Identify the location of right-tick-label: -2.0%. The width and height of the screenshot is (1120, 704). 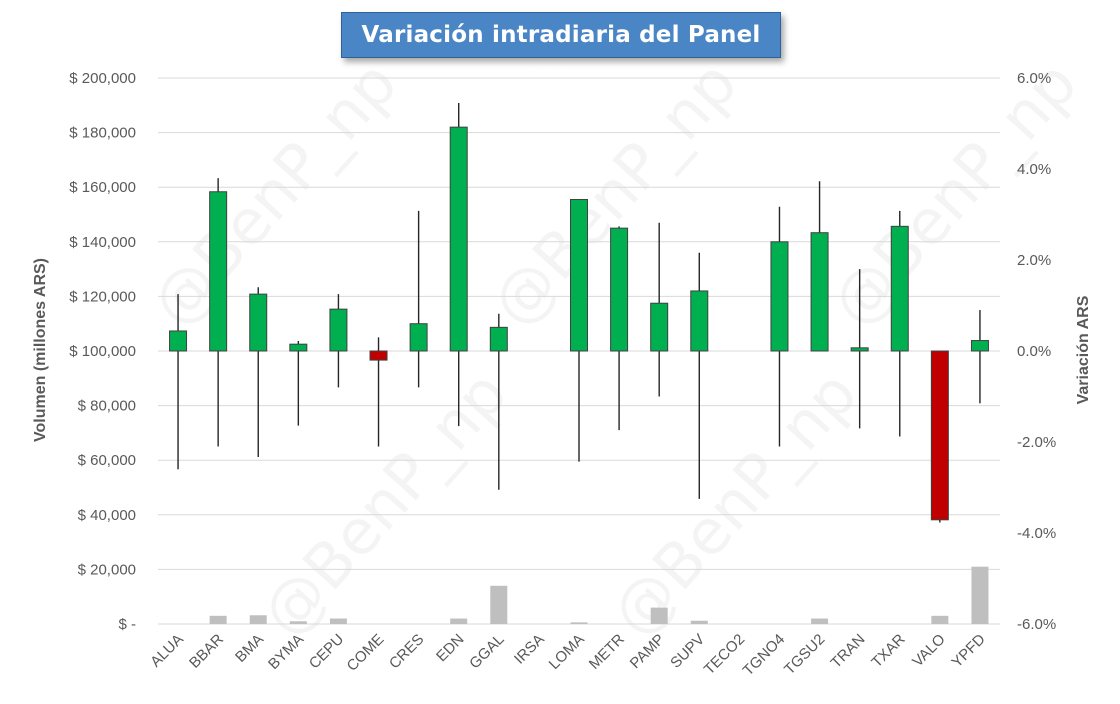
(1036, 442).